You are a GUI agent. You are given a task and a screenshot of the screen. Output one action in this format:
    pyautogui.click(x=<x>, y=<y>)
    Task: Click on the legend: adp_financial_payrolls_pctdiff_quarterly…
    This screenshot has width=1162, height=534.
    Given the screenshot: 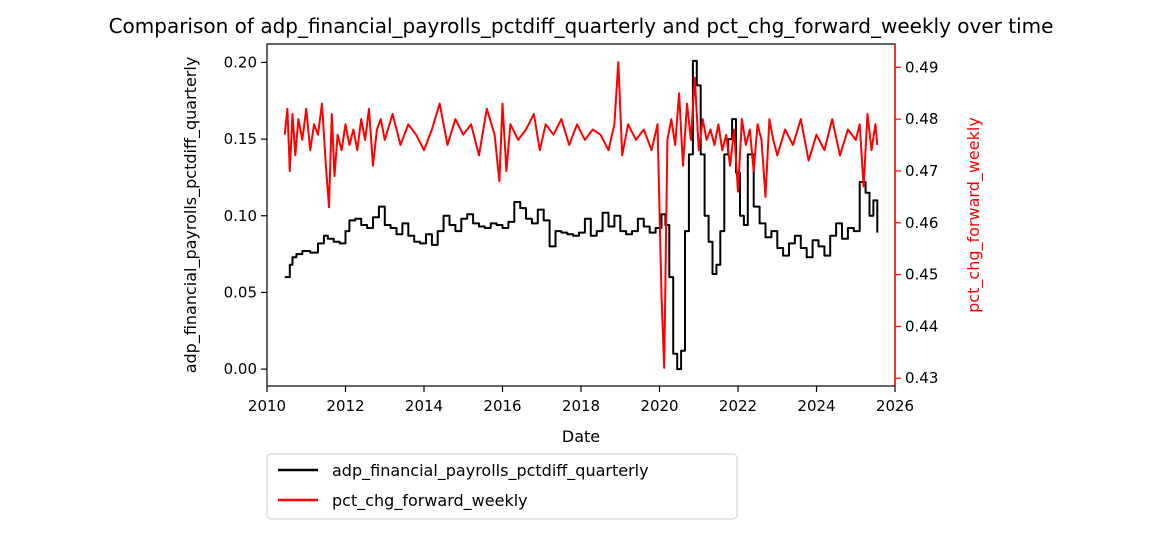 What is the action you would take?
    pyautogui.click(x=502, y=486)
    